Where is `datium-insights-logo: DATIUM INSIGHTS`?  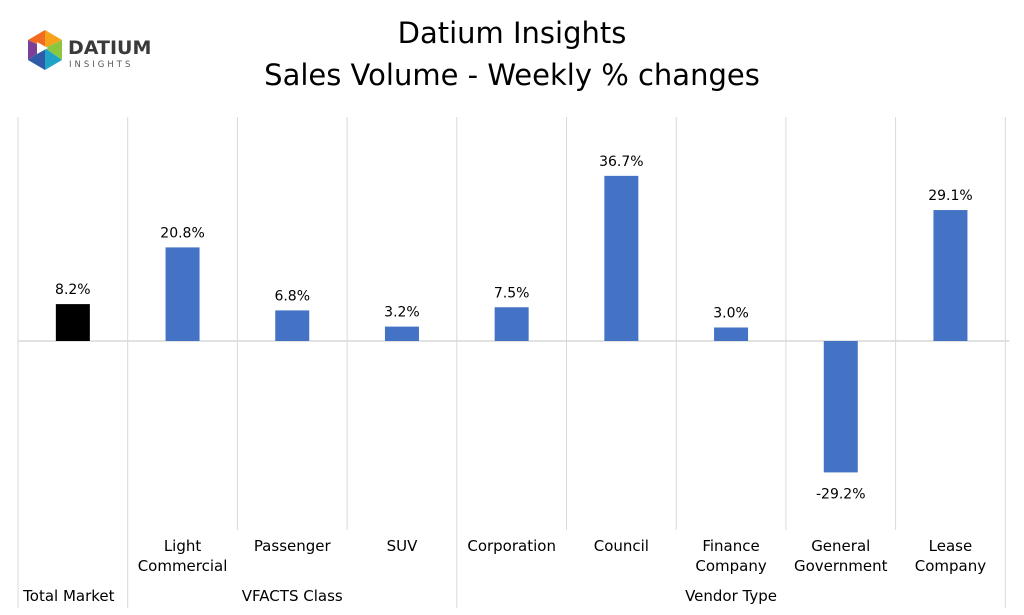
datium-insights-logo: DATIUM INSIGHTS is located at coordinates (89, 50).